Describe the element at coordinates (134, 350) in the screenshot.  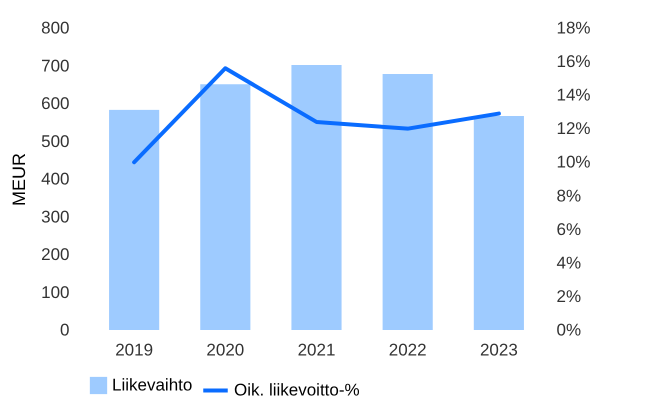
I see `x-tick-label: 2019` at that location.